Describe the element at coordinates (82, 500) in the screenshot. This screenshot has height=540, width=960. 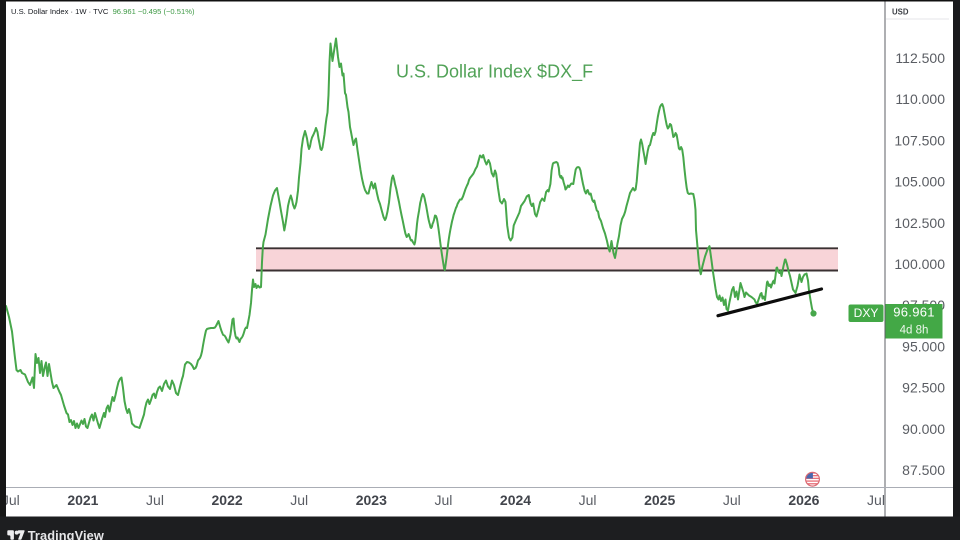
I see `svg-text: 2021` at that location.